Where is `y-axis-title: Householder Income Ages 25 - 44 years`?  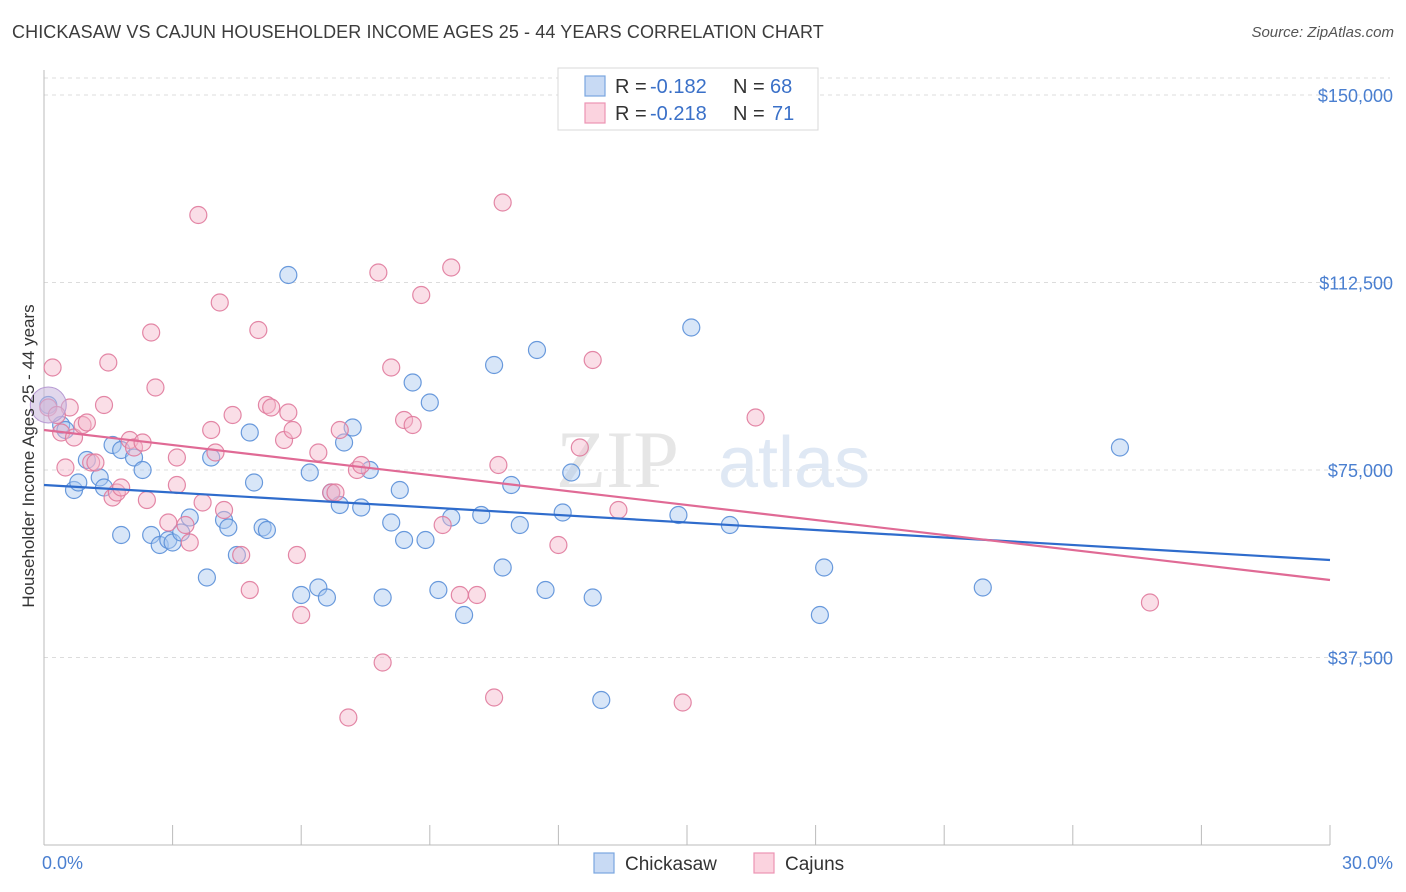 y-axis-title: Householder Income Ages 25 - 44 years is located at coordinates (28, 455).